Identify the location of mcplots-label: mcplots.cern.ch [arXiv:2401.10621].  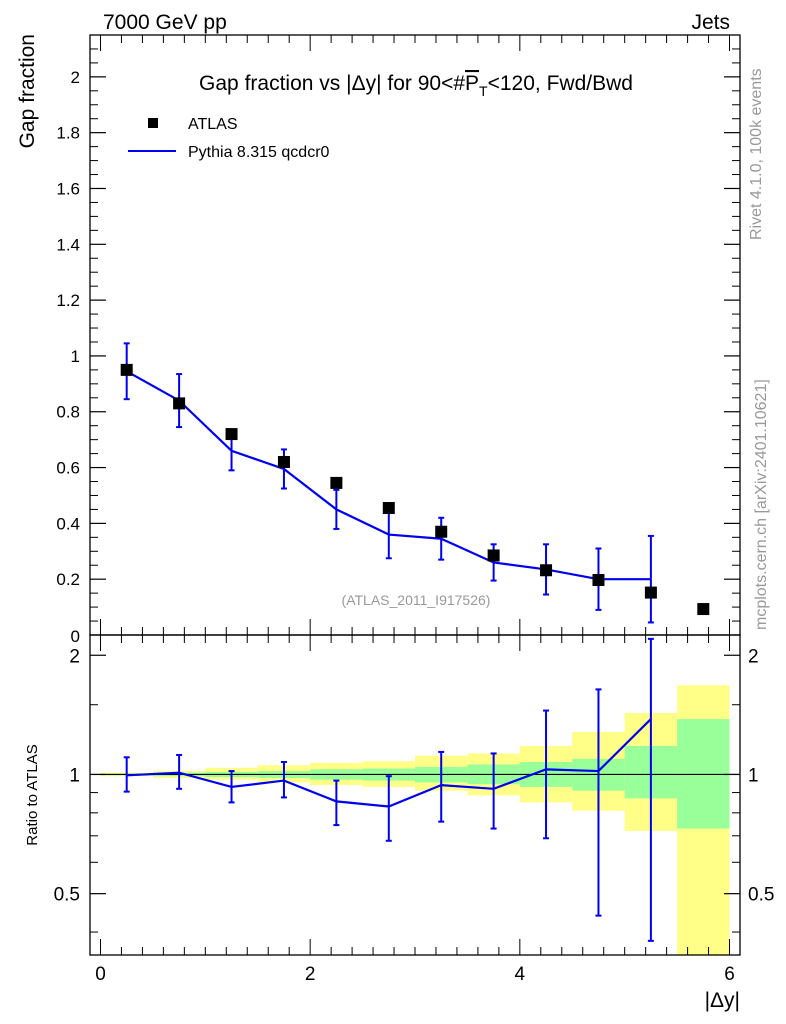
(761, 504).